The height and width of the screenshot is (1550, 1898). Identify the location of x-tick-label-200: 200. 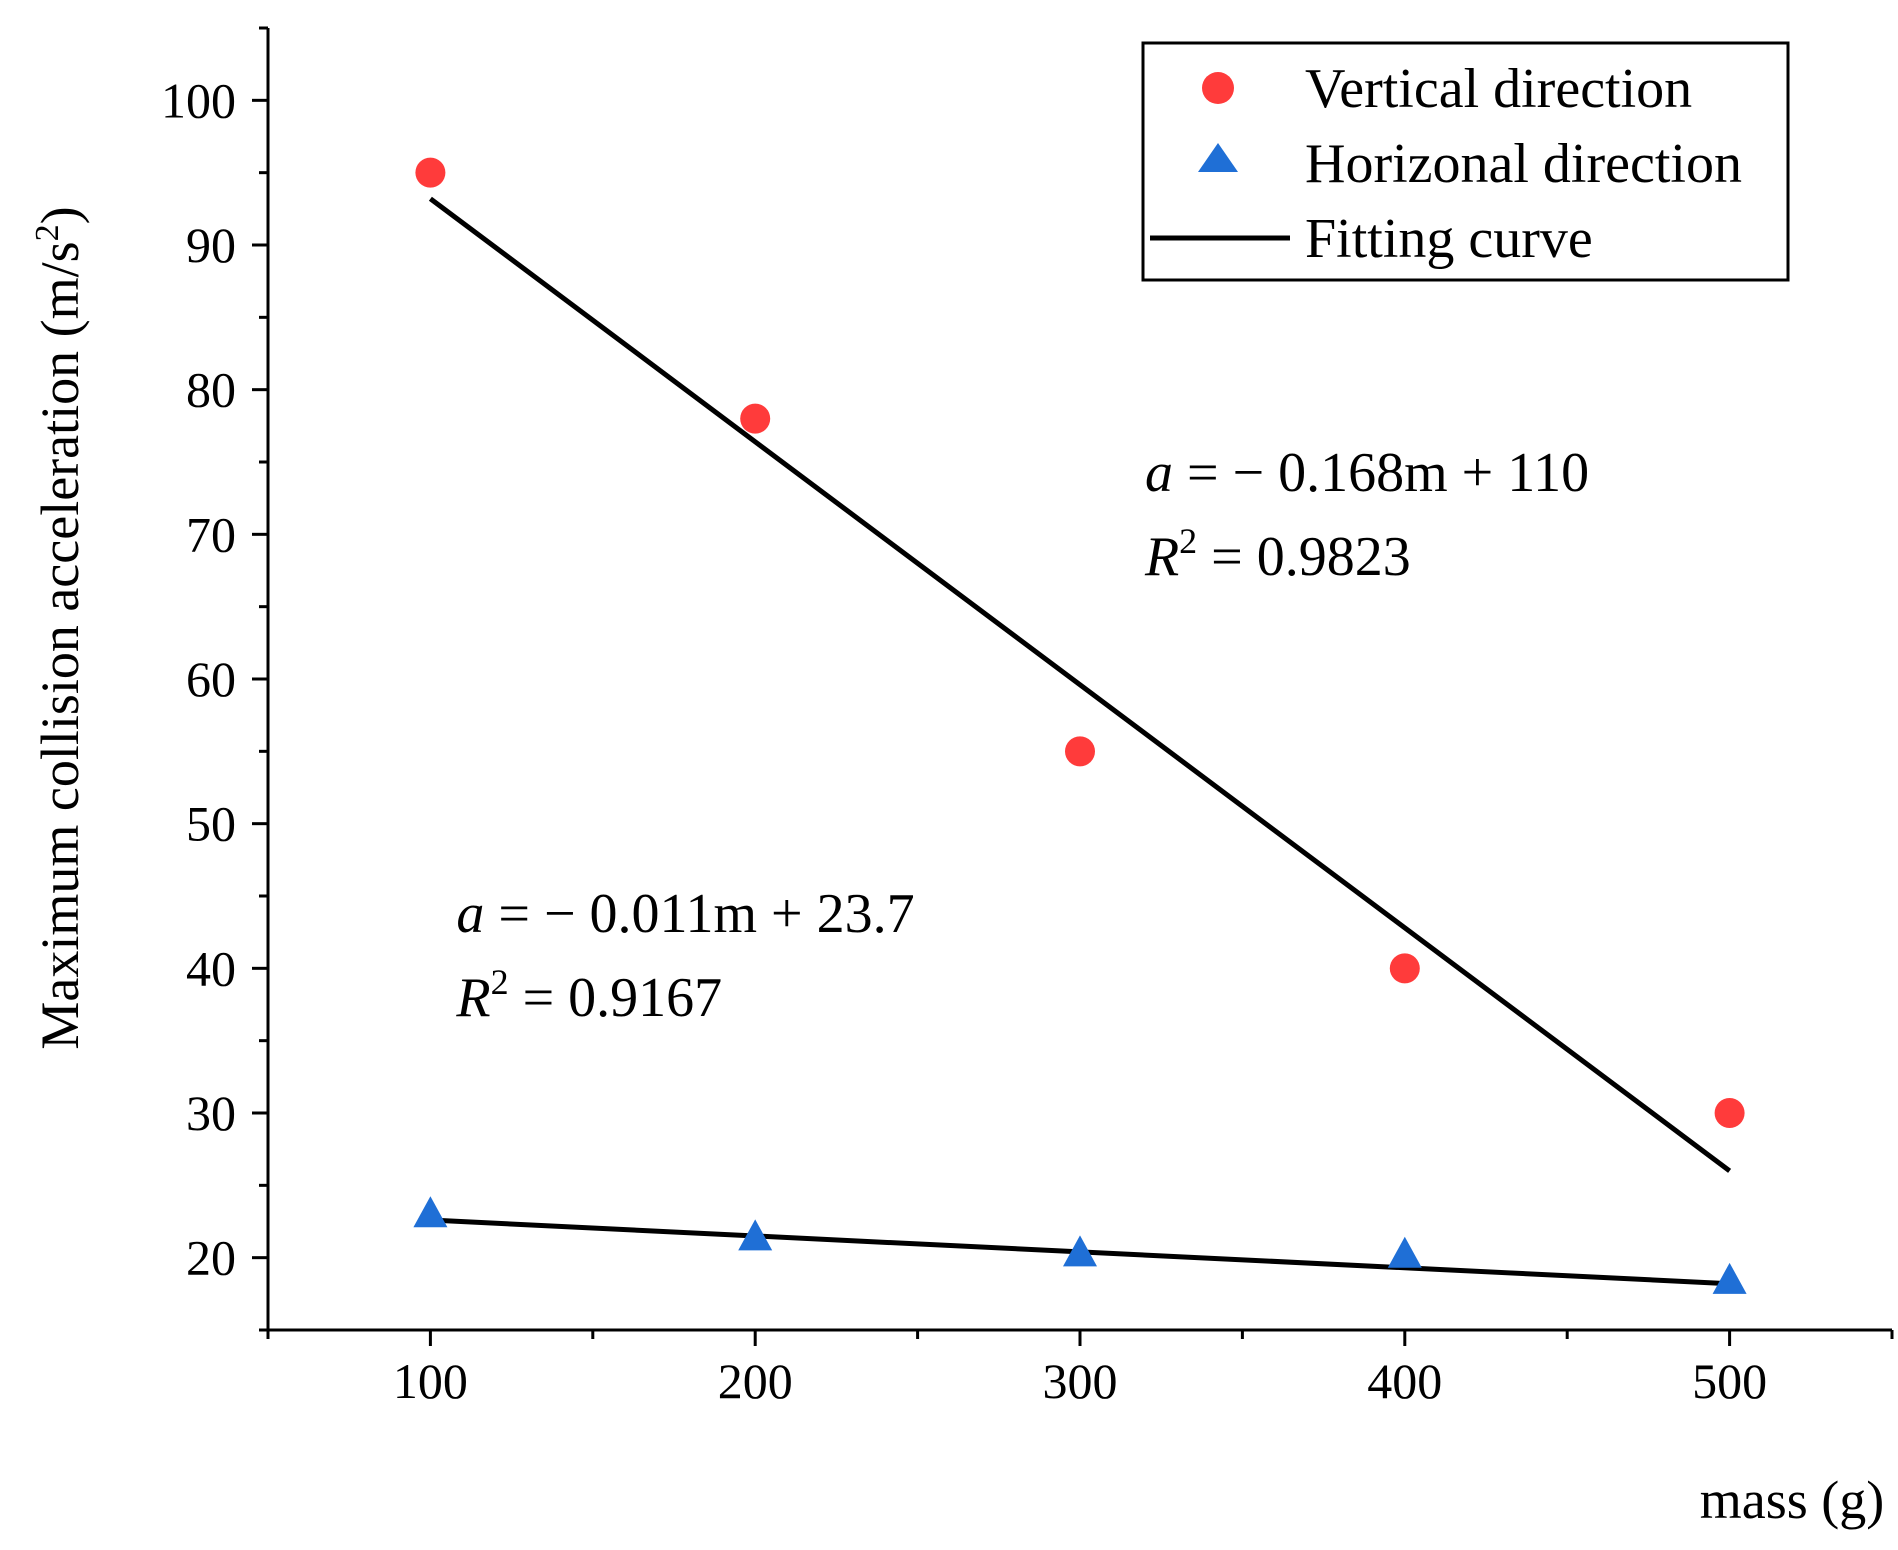
(755, 1381).